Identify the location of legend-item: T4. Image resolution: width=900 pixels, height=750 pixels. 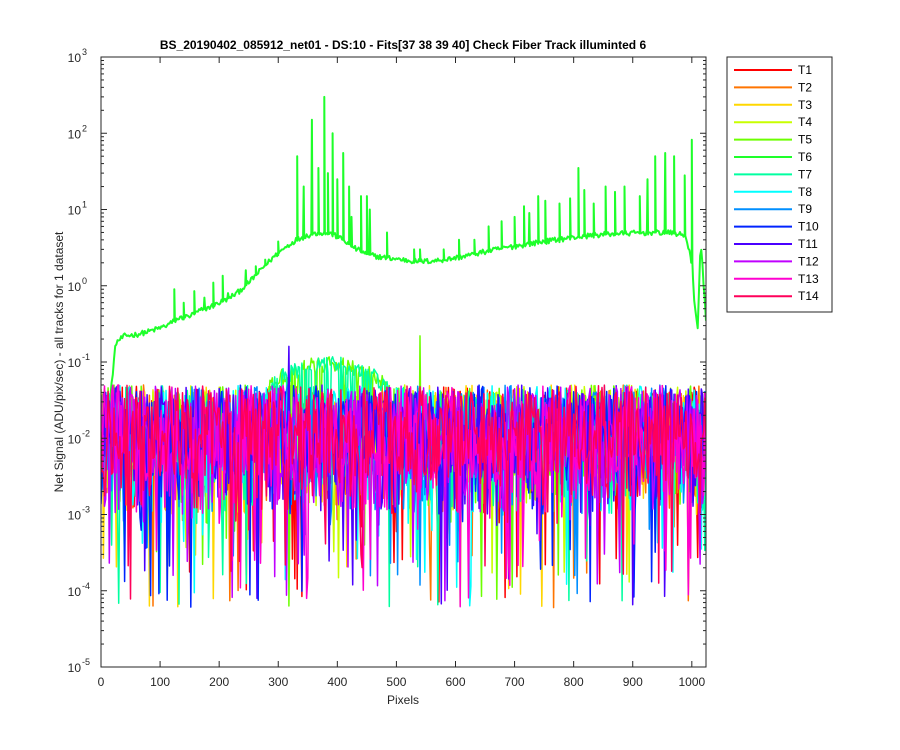
(773, 122).